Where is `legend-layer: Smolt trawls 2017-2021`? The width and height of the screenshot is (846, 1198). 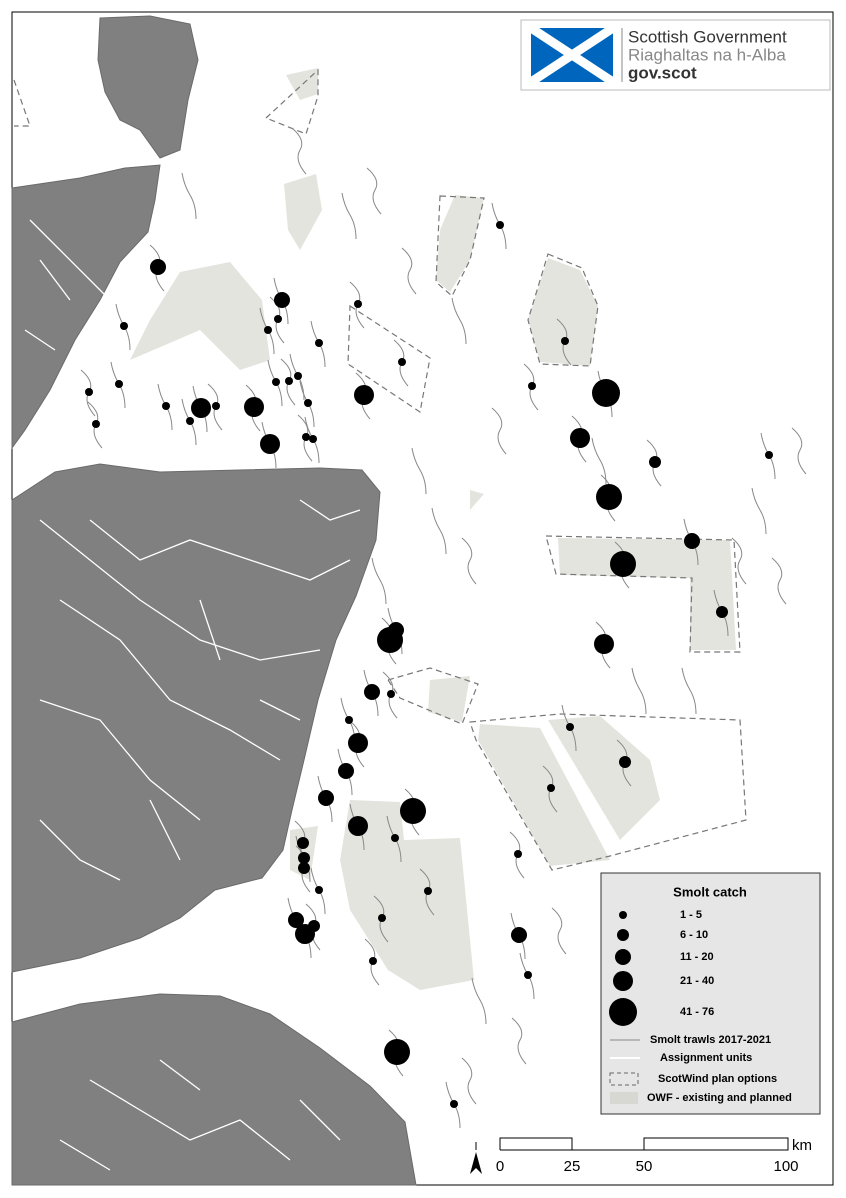
legend-layer: Smolt trawls 2017-2021 is located at coordinates (710, 1040).